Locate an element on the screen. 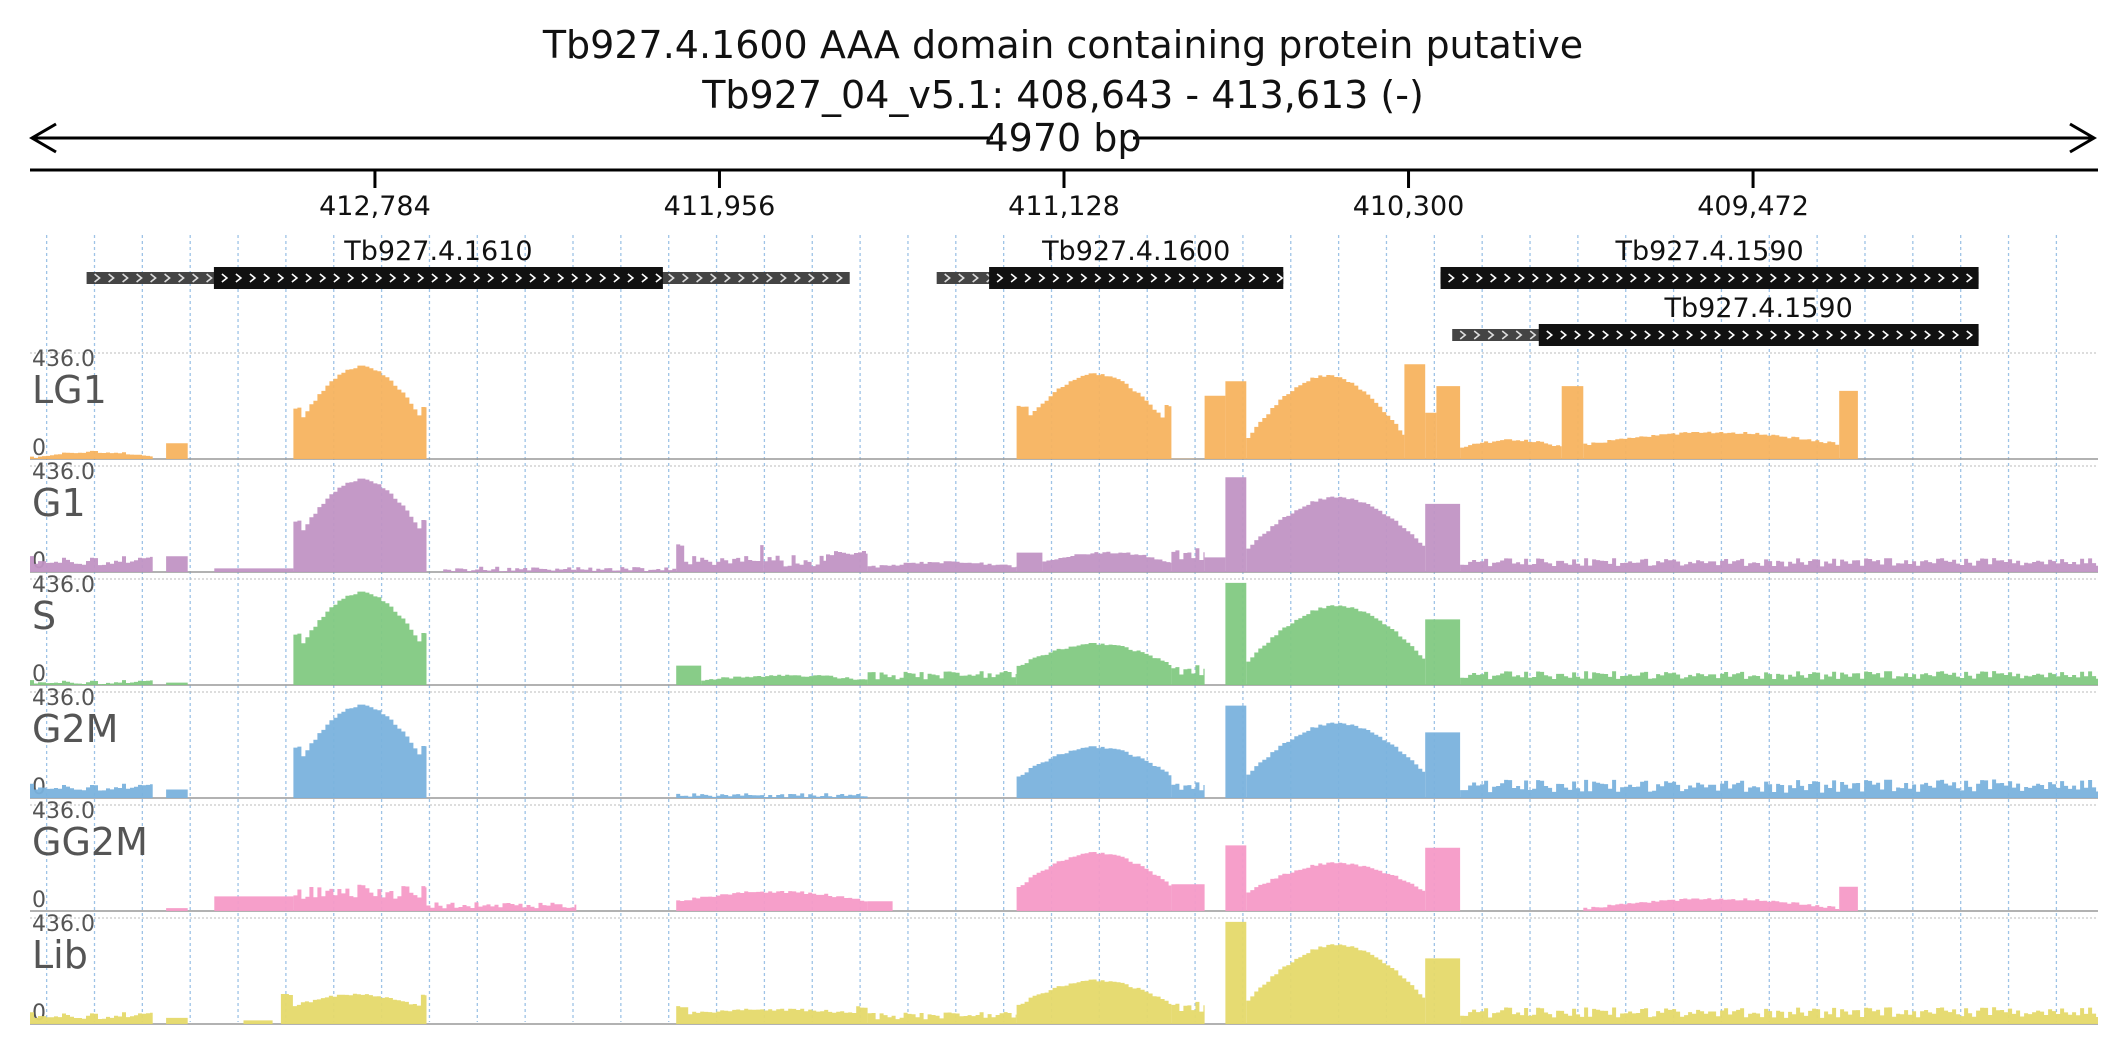 The width and height of the screenshot is (2126, 1058). track-ymax-label-5: 436.0 is located at coordinates (63, 924).